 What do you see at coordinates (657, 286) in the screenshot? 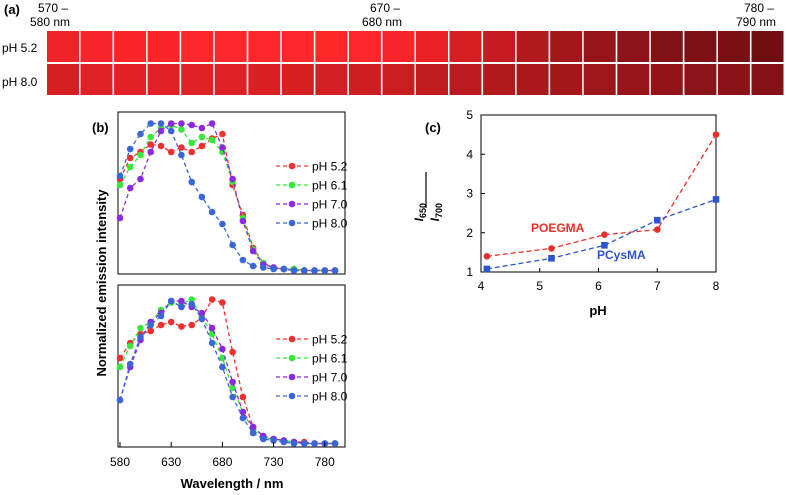
I see `x-tick-label: 7` at bounding box center [657, 286].